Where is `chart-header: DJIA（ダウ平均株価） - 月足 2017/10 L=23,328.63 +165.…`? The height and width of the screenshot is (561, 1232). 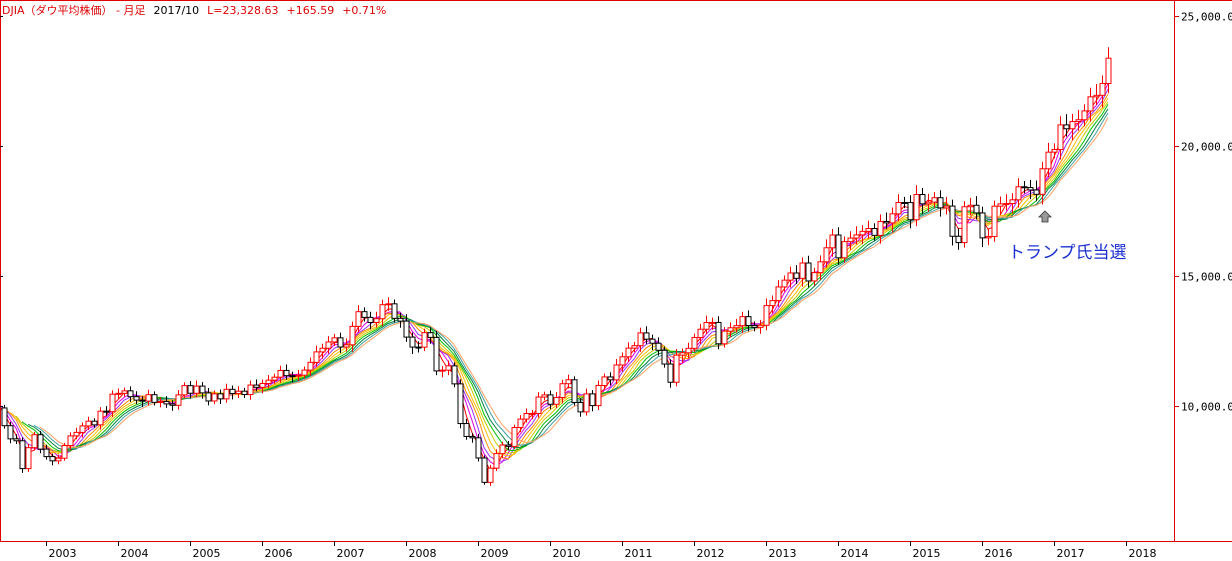 chart-header: DJIA（ダウ平均株価） - 月足 2017/10 L=23,328.63 +165.… is located at coordinates (198, 10).